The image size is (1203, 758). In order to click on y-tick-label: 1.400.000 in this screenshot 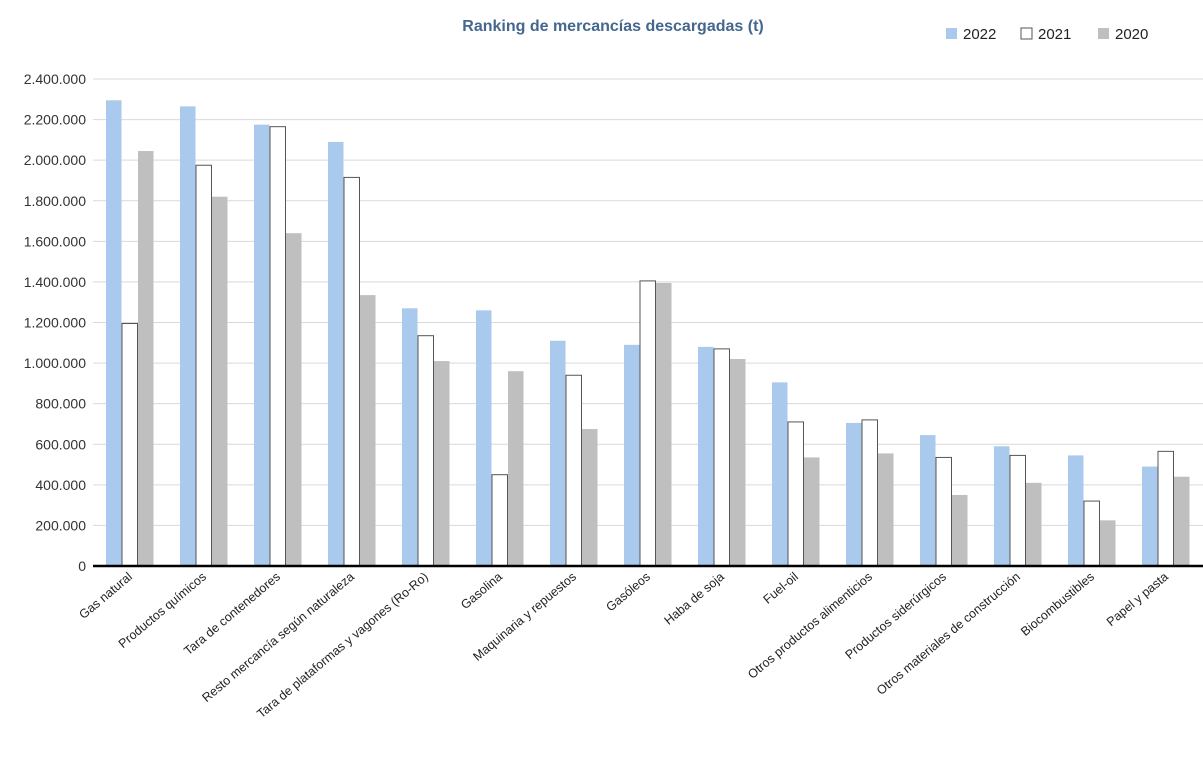, I will do `click(55, 282)`.